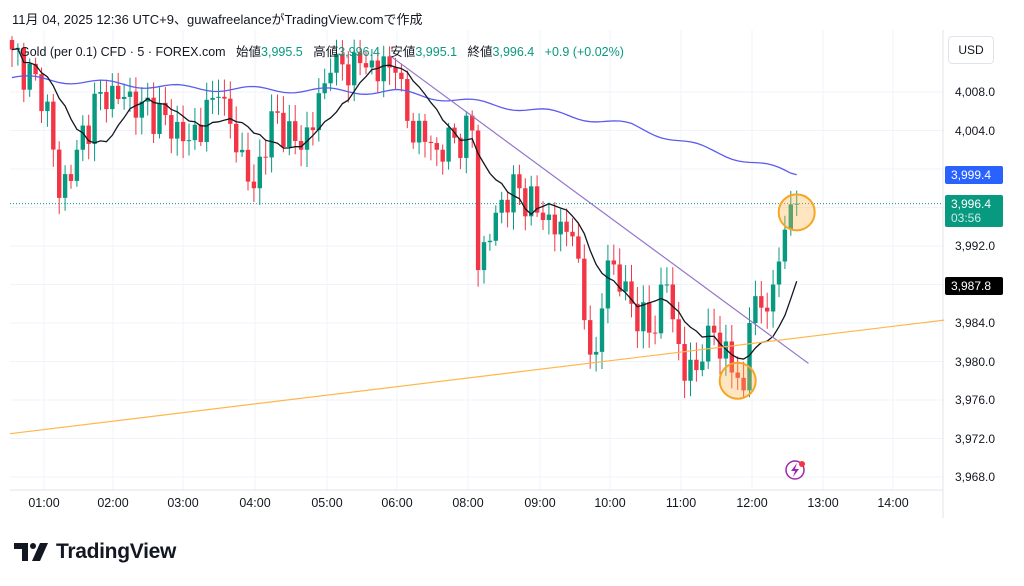 The width and height of the screenshot is (1024, 586). Describe the element at coordinates (971, 203) in the screenshot. I see `last-price: 3,996.4` at that location.